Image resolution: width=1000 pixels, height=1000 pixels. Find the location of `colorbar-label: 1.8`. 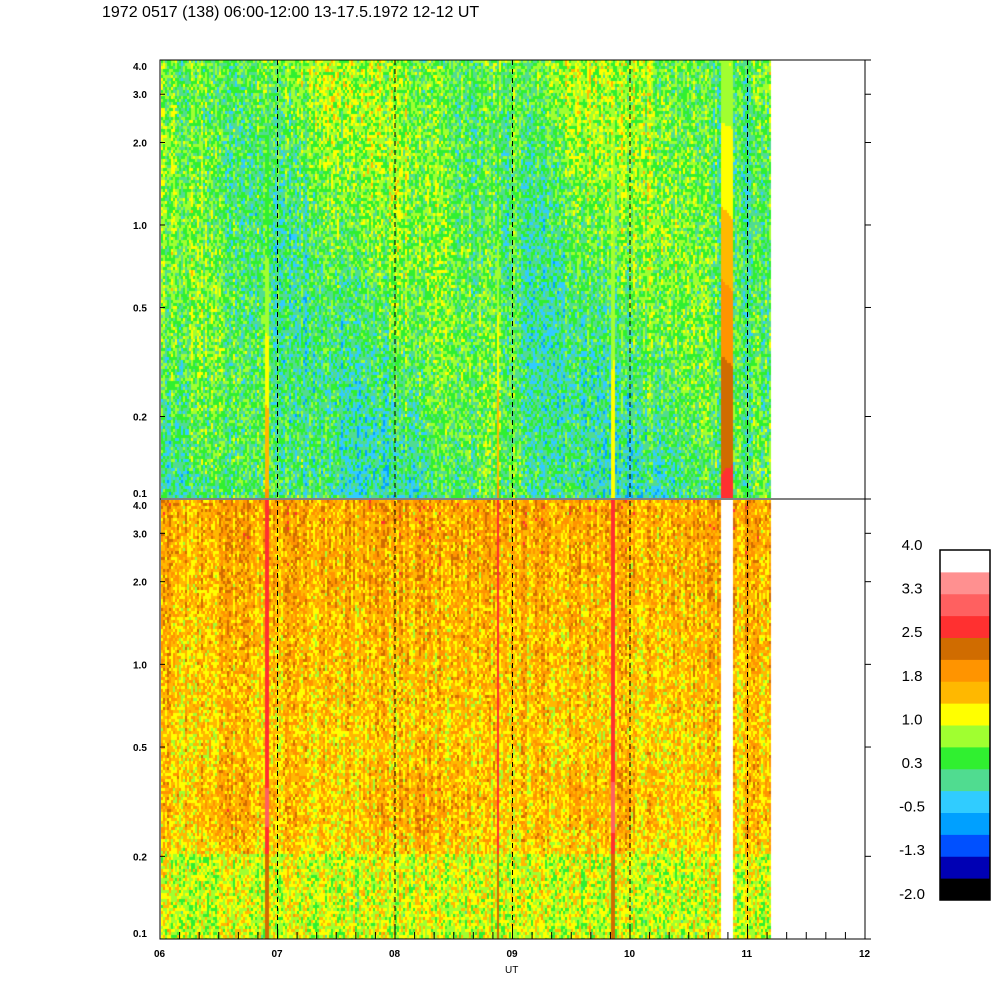

colorbar-label: 1.8 is located at coordinates (912, 676).